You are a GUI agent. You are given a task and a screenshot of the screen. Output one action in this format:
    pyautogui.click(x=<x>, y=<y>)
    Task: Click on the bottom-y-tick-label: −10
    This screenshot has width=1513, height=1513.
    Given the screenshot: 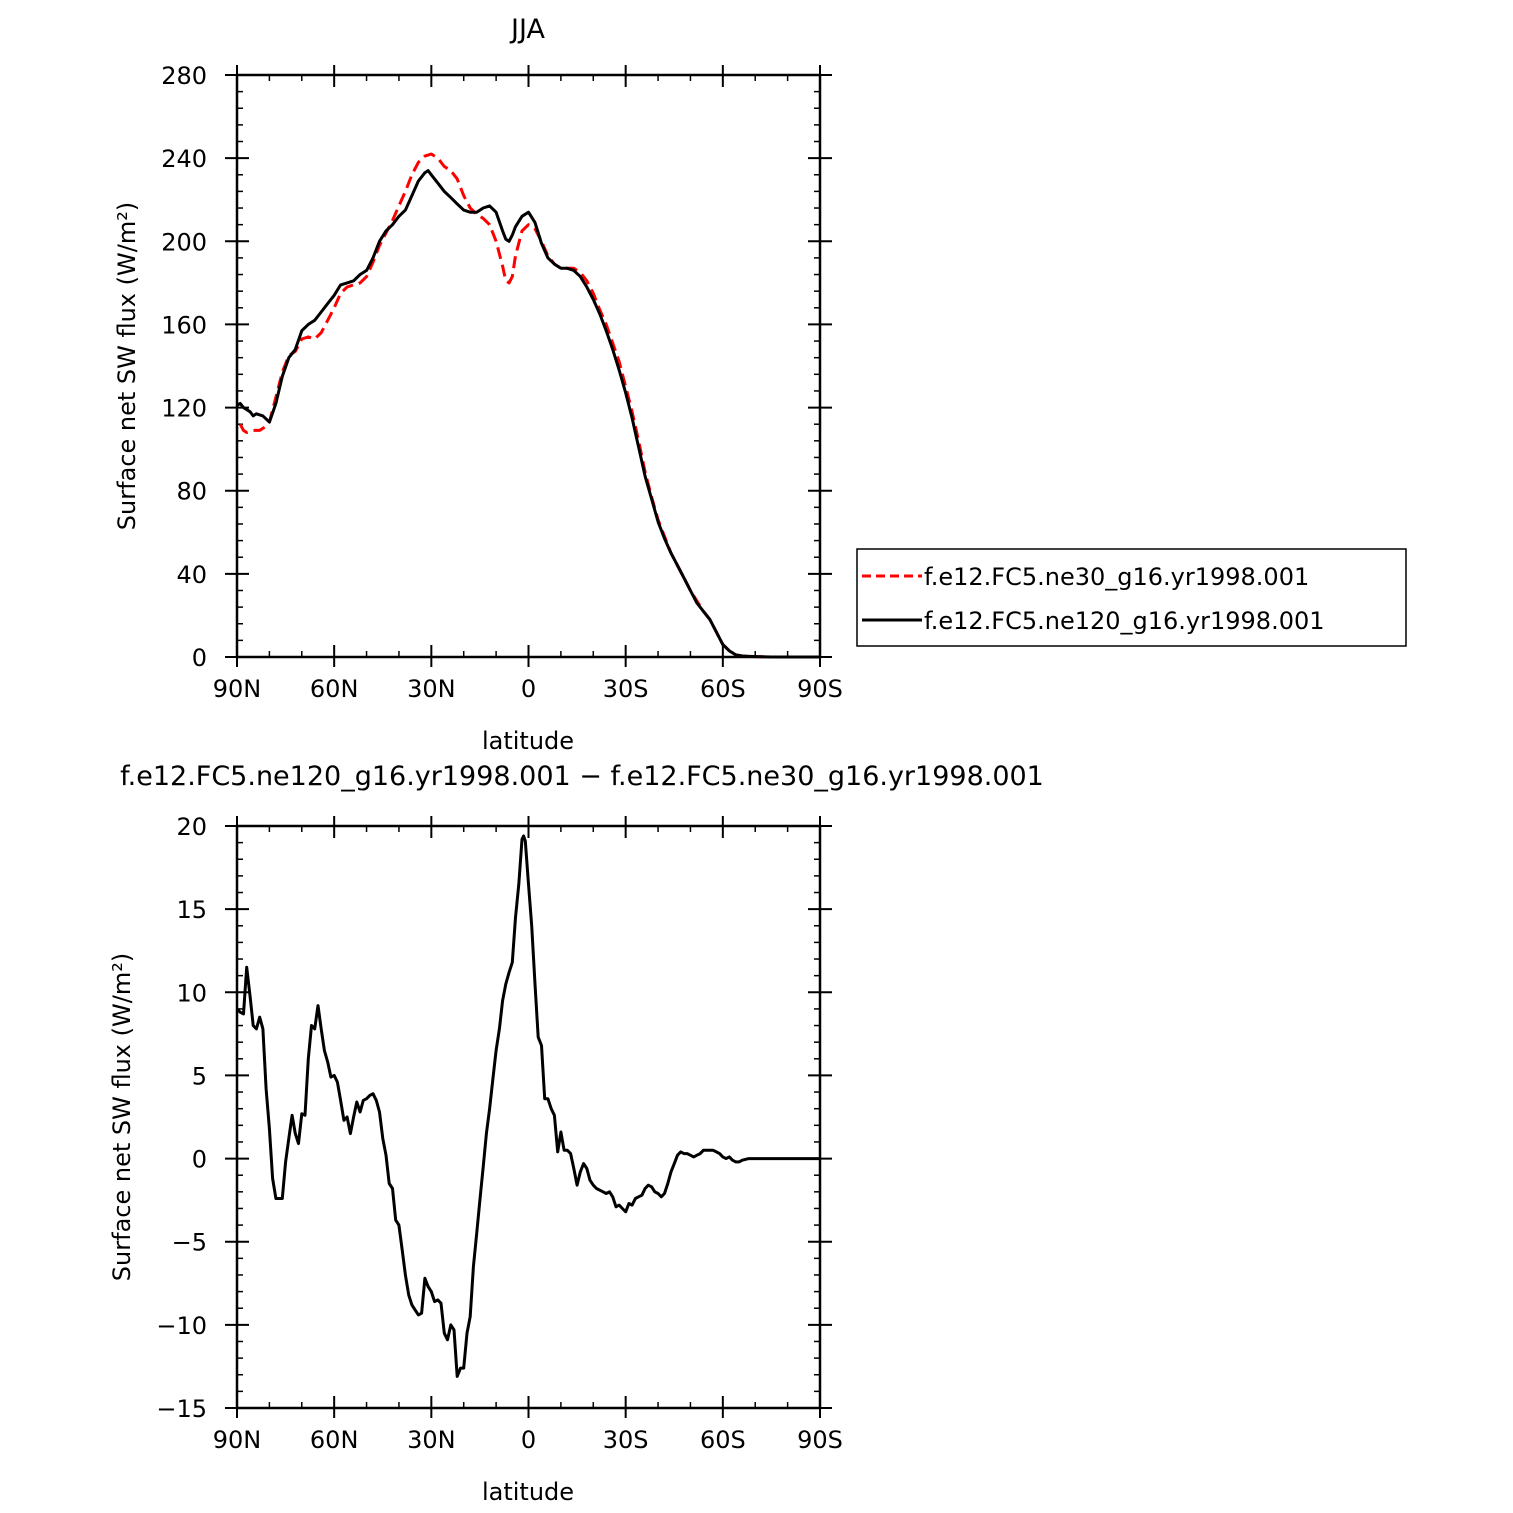 What is the action you would take?
    pyautogui.click(x=181, y=1326)
    